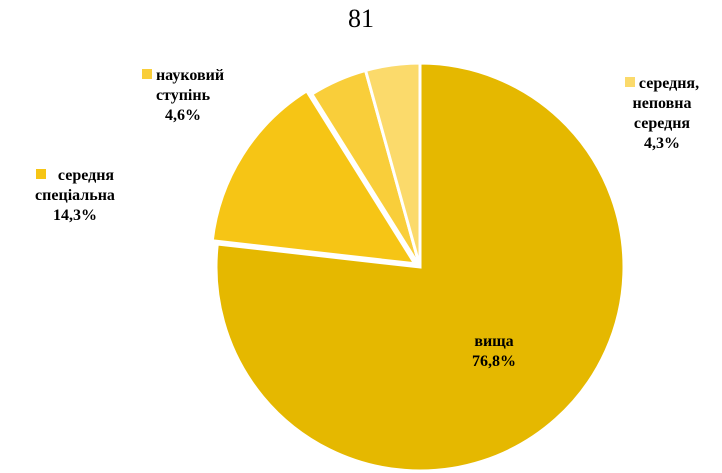 The image size is (722, 473). I want to click on slice-label-doctorate-value: 4,6%, so click(183, 115).